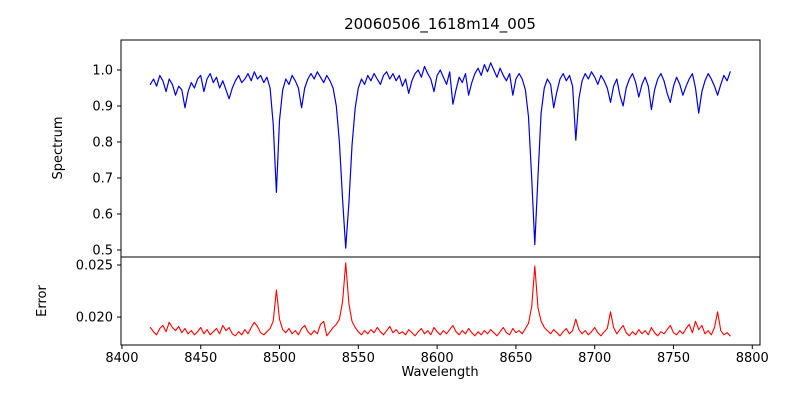 The height and width of the screenshot is (400, 800). Describe the element at coordinates (102, 214) in the screenshot. I see `spectrum-tick-label: 0.6` at that location.